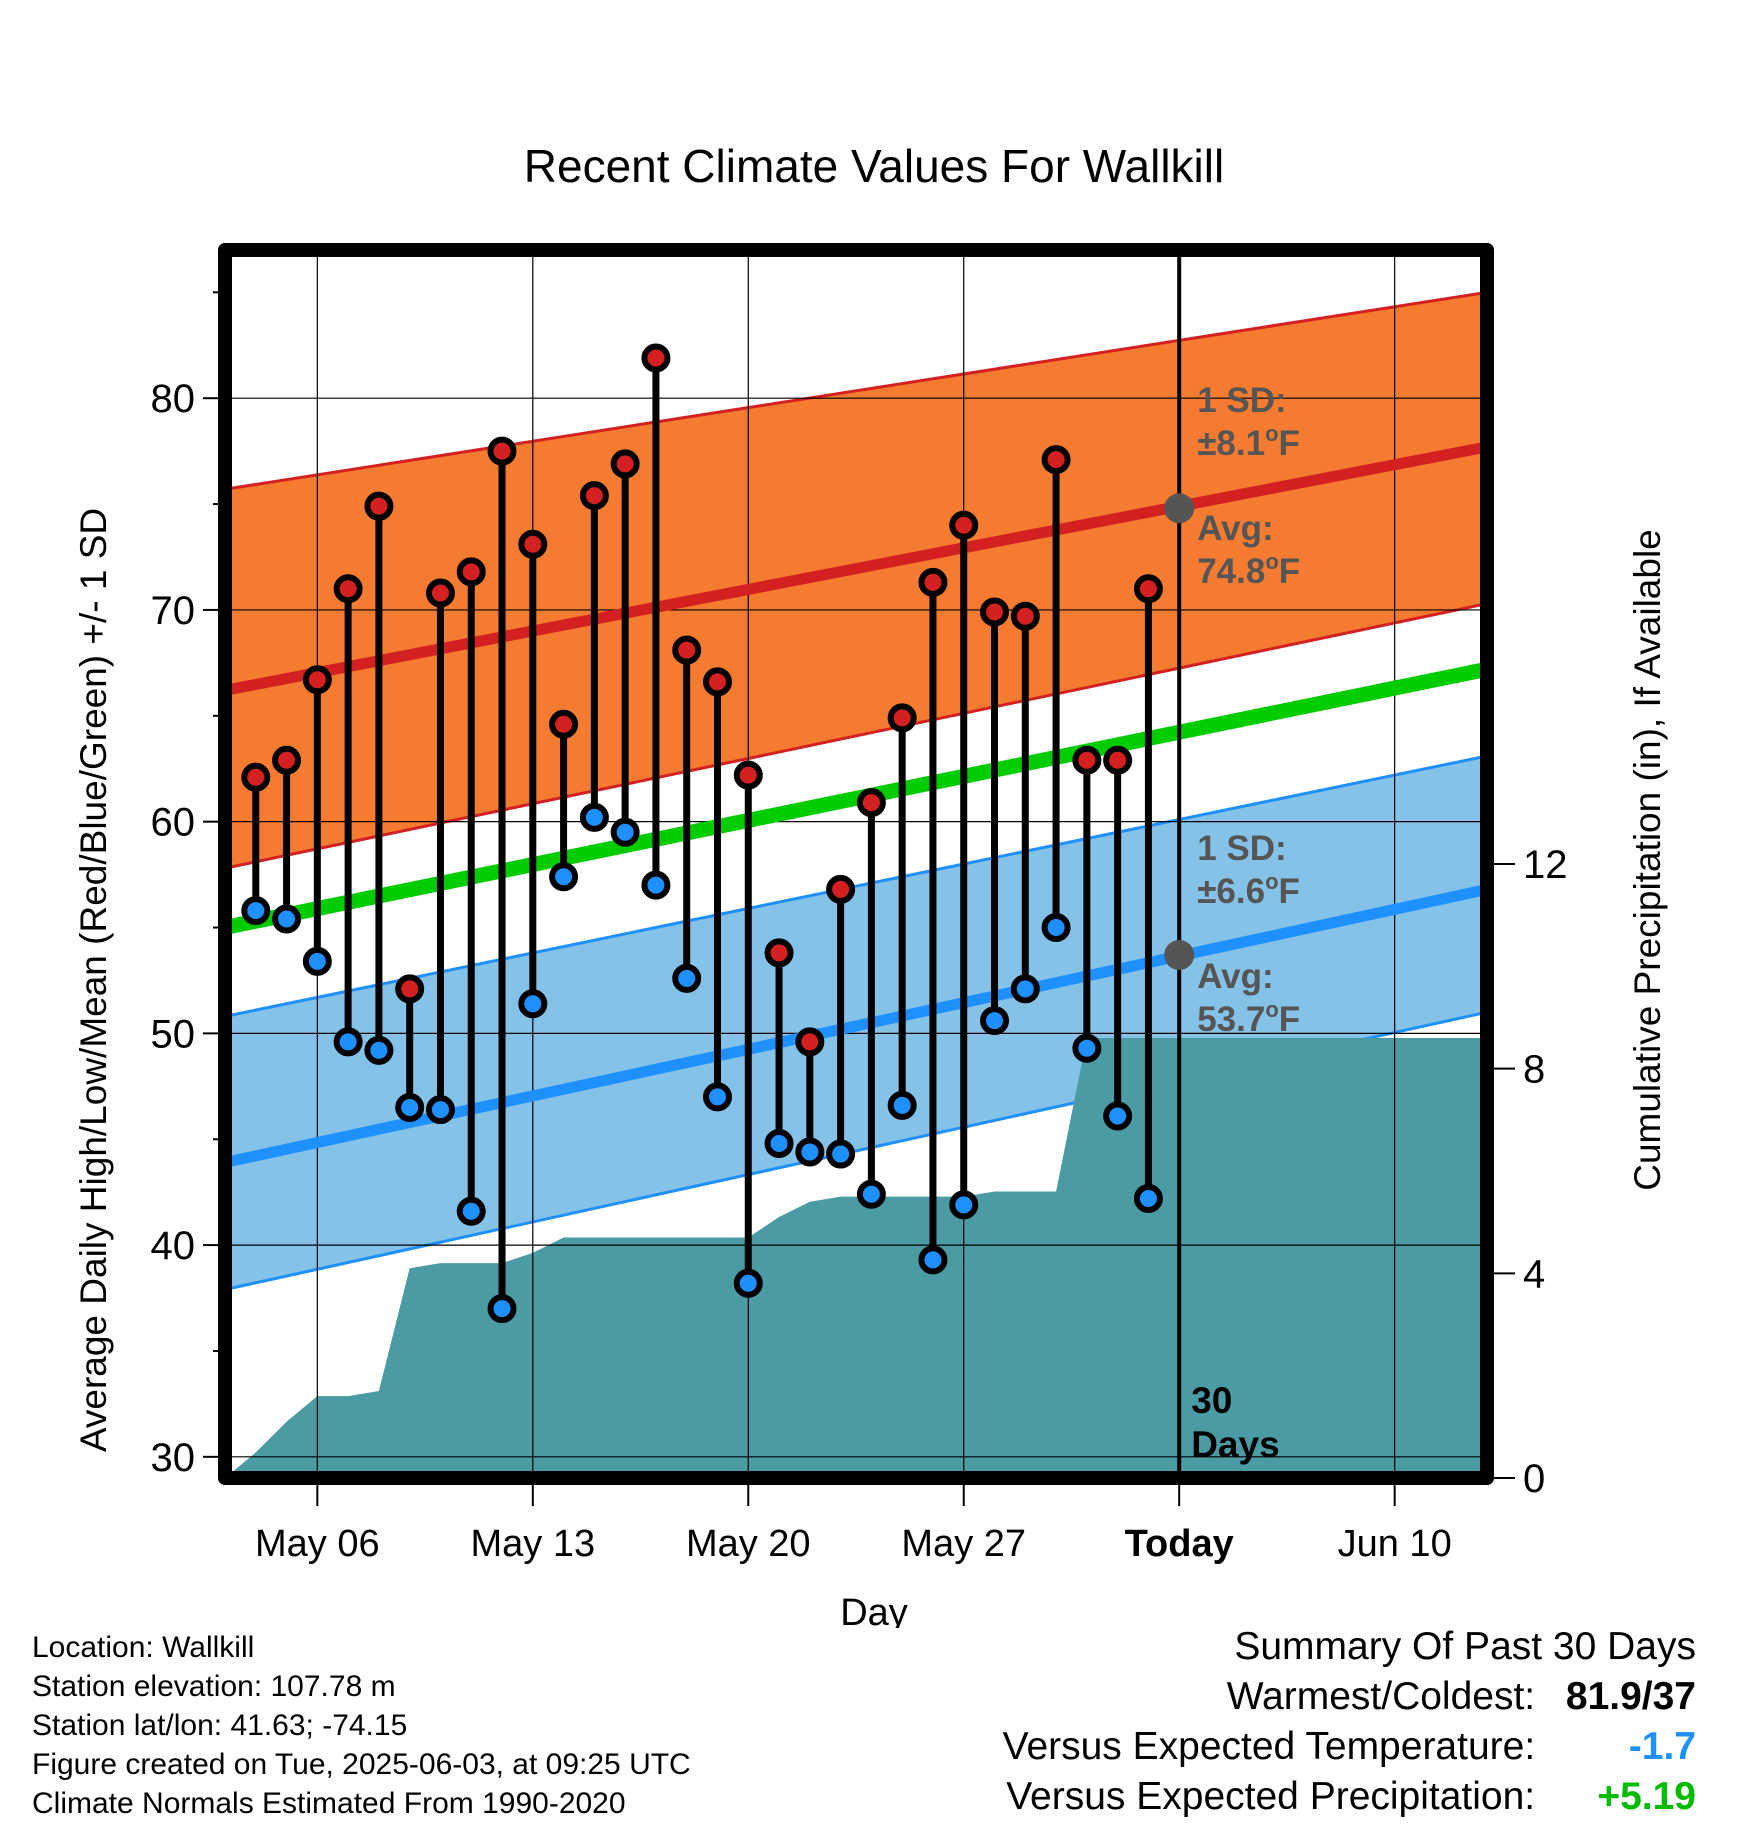  What do you see at coordinates (173, 1034) in the screenshot?
I see `y-tick-label: 50` at bounding box center [173, 1034].